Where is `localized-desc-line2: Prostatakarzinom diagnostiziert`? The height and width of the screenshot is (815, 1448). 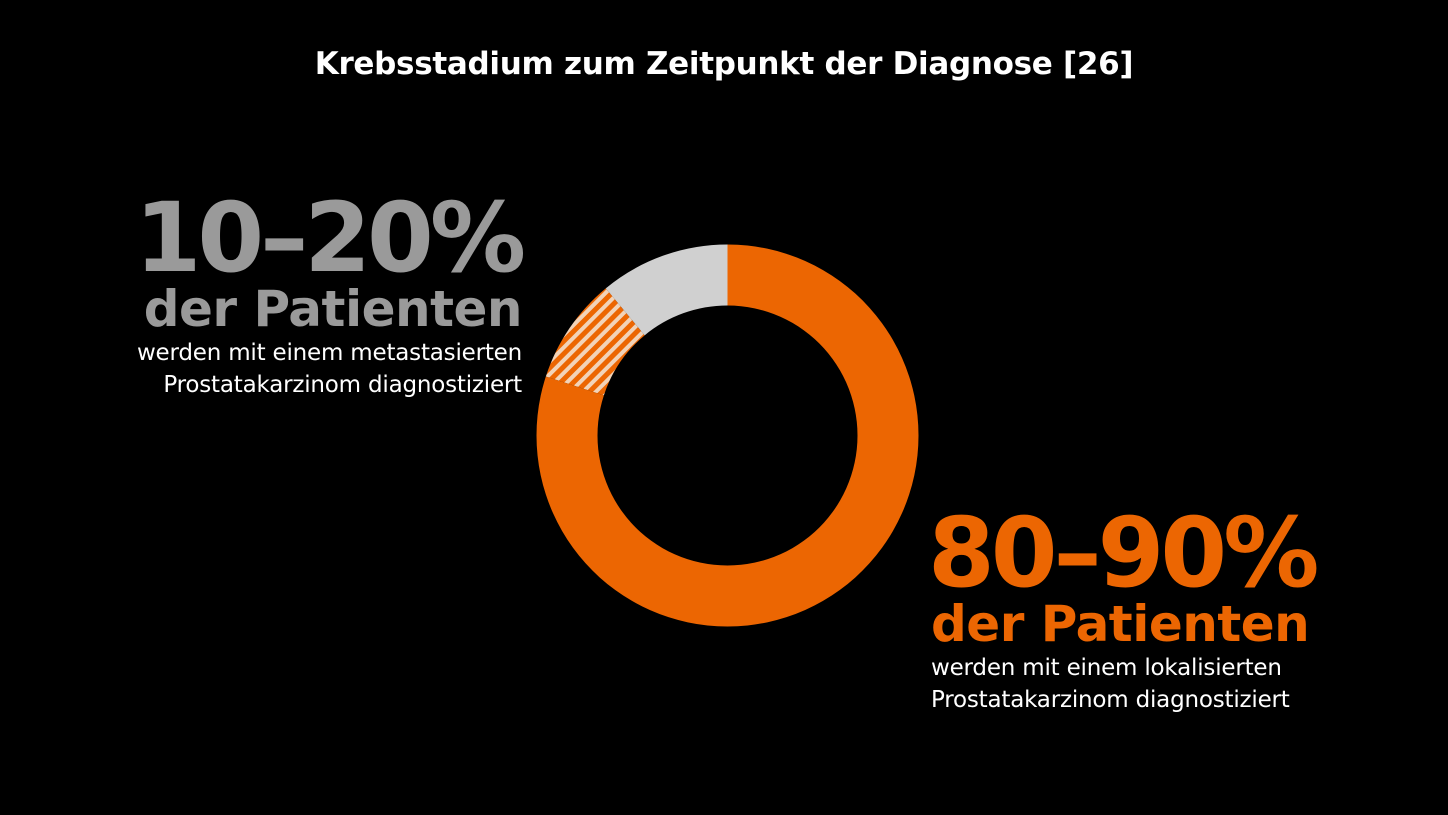
localized-desc-line2: Prostatakarzinom diagnostiziert is located at coordinates (1110, 700).